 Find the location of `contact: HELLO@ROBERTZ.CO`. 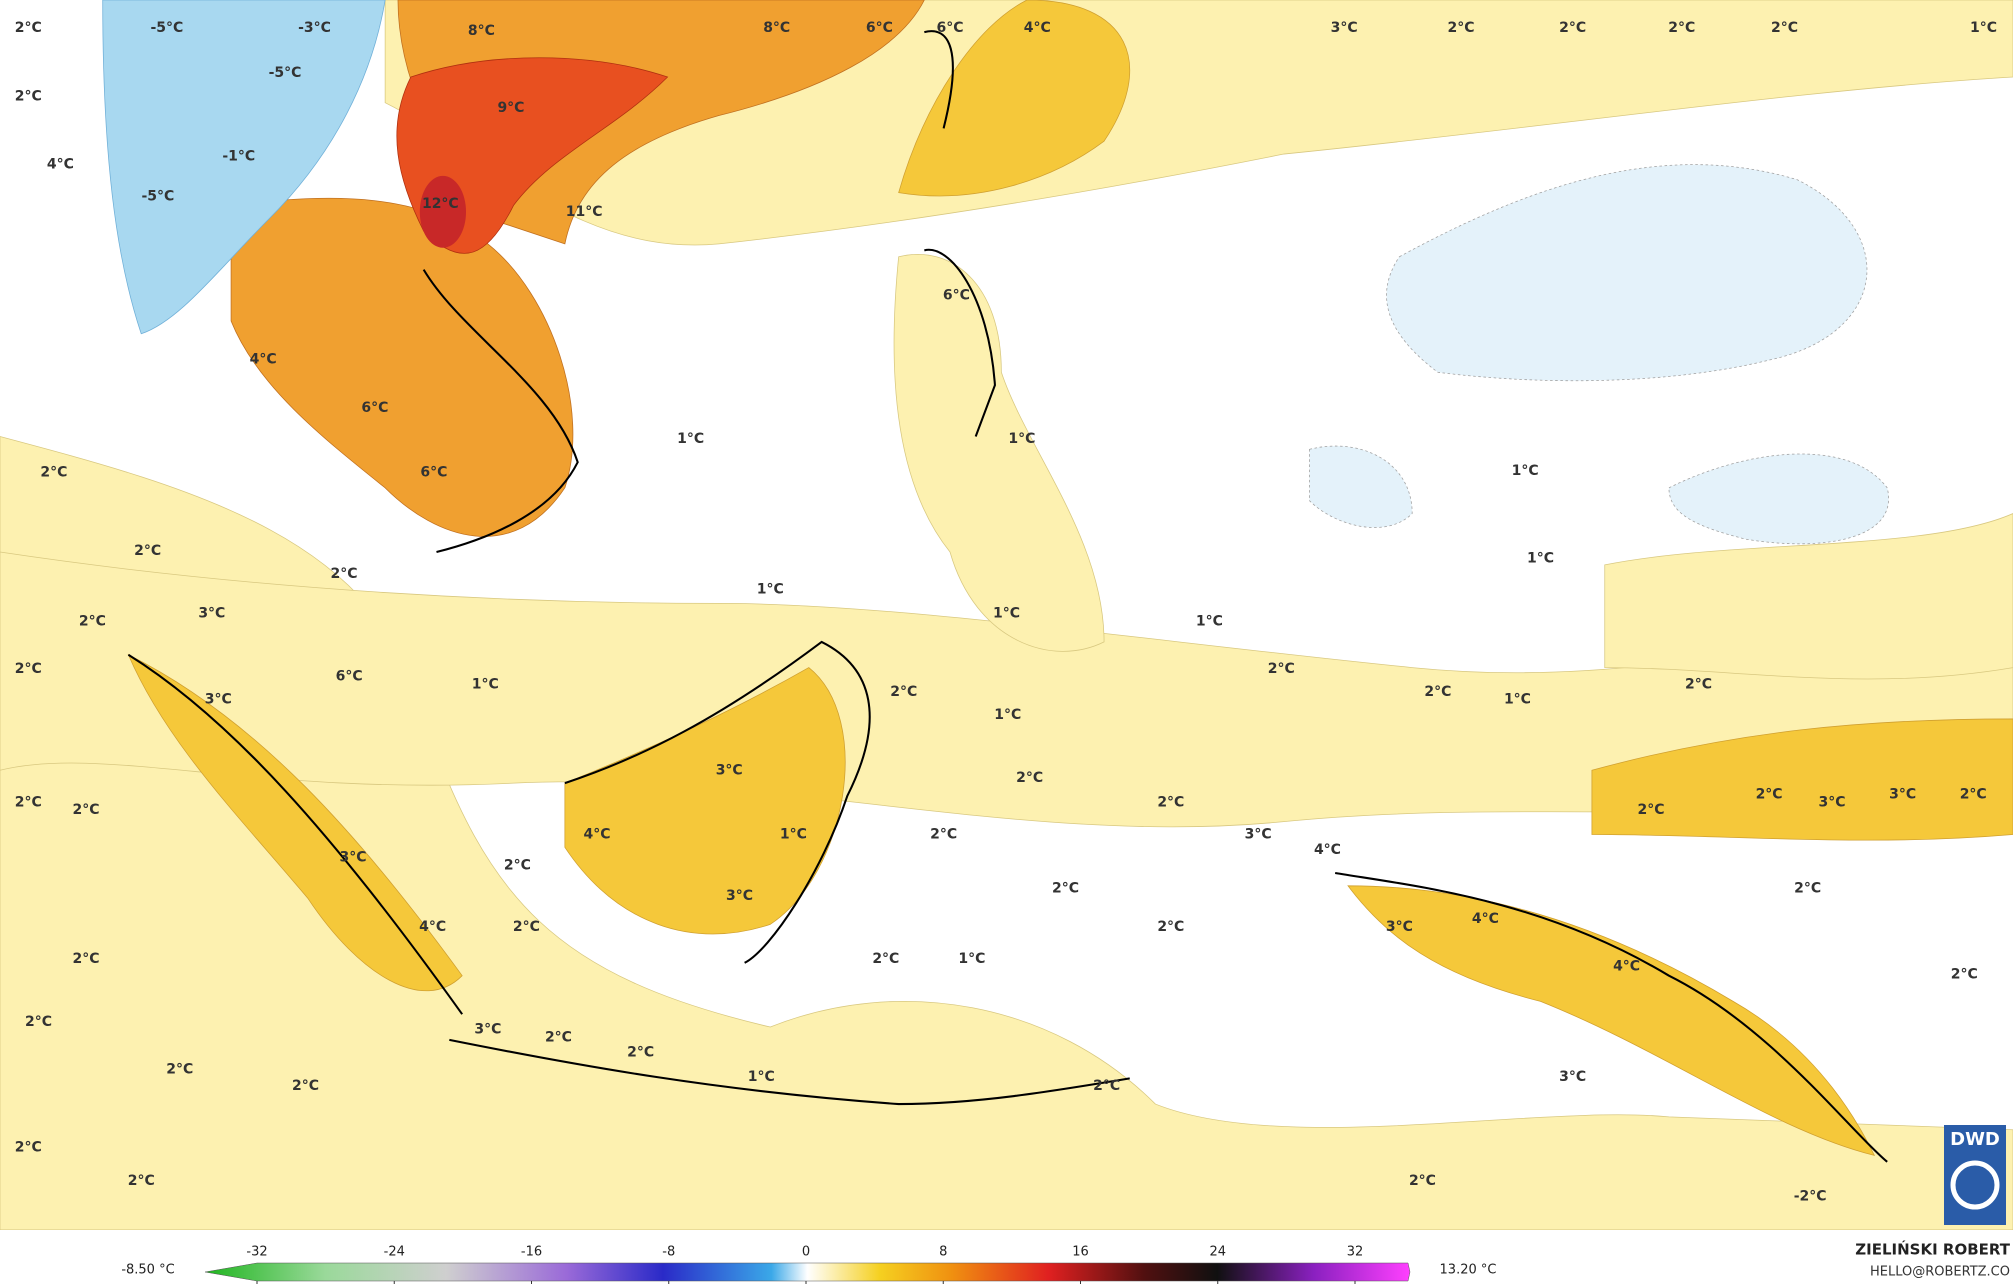

contact: HELLO@ROBERTZ.CO is located at coordinates (1940, 1272).